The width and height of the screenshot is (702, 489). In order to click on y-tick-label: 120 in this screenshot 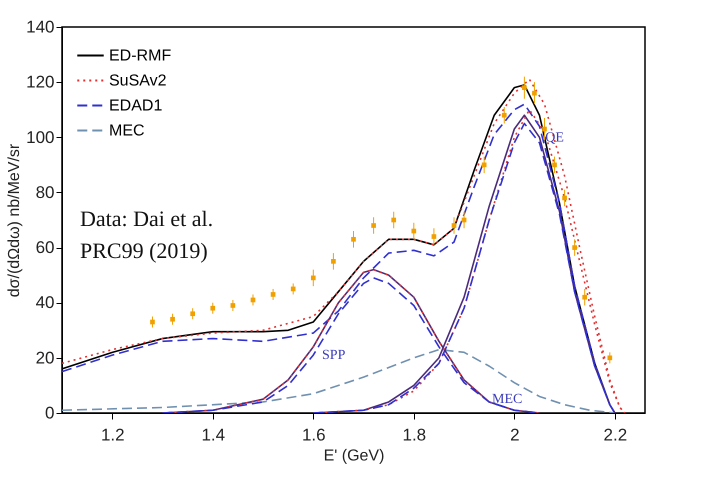, I will do `click(40, 82)`.